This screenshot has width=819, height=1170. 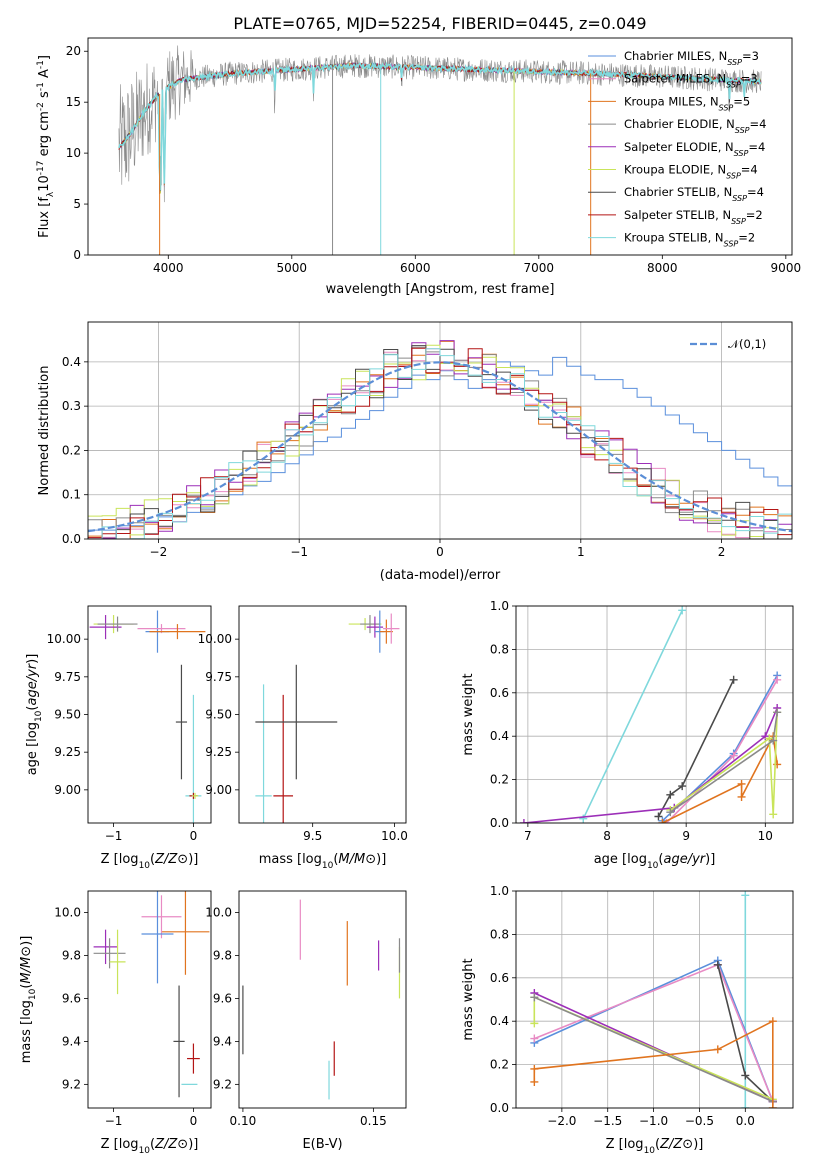 I want to click on label-segment: ⊙, so click(x=182, y=859).